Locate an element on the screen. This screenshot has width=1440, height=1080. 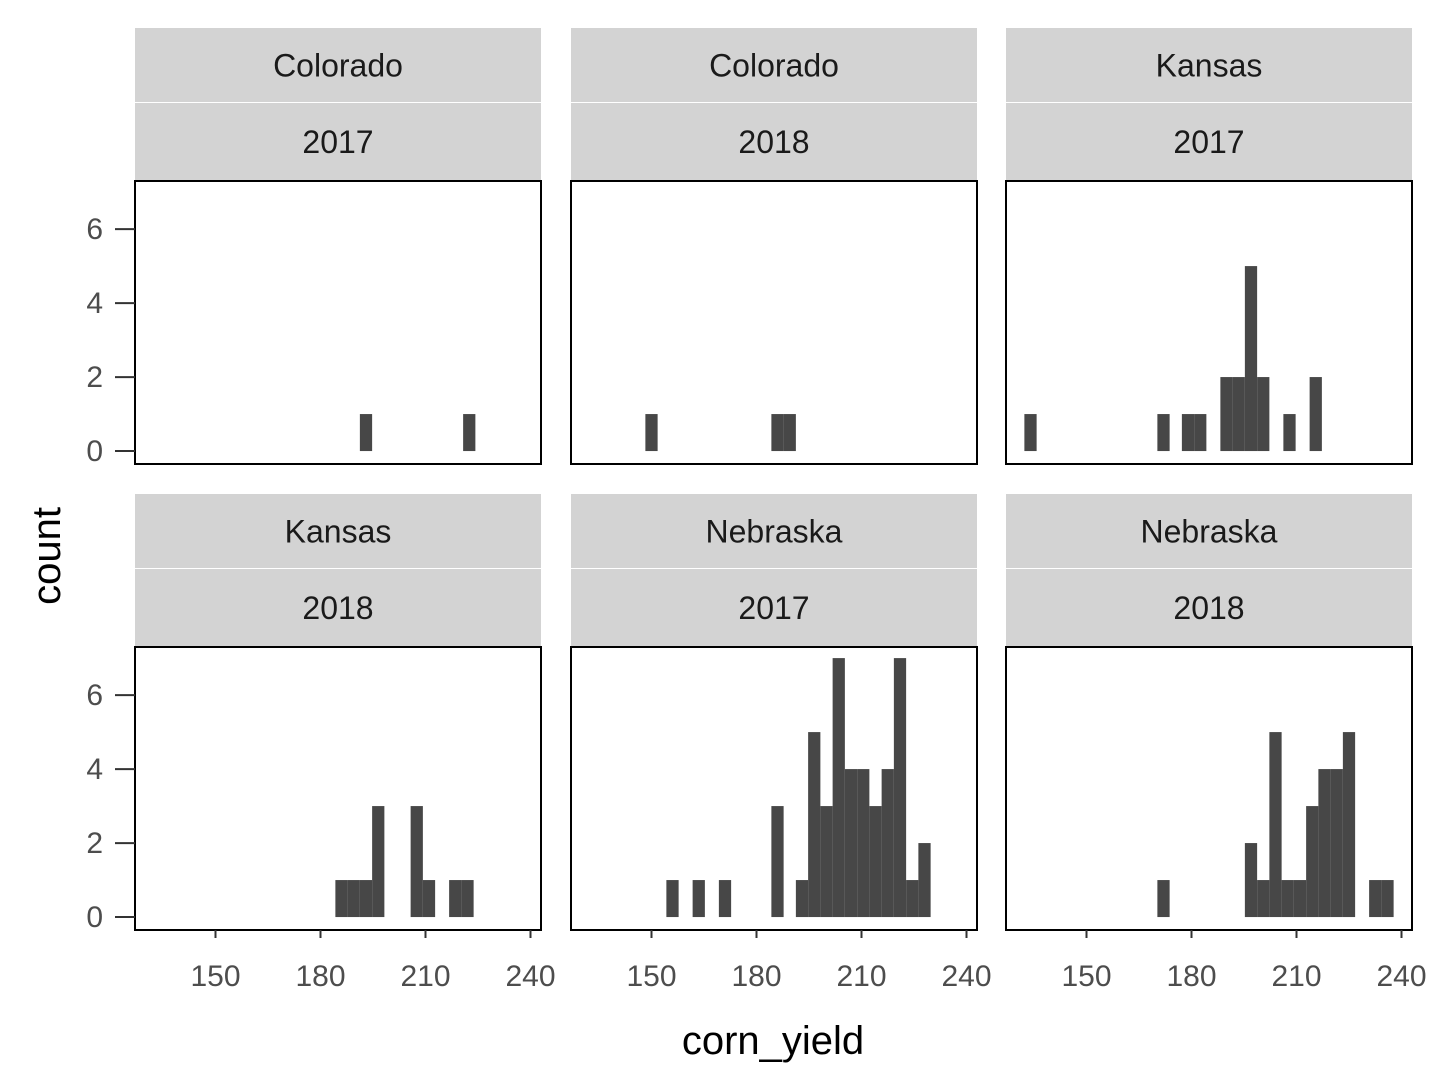
x-axis-title: corn_yield is located at coordinates (773, 1041).